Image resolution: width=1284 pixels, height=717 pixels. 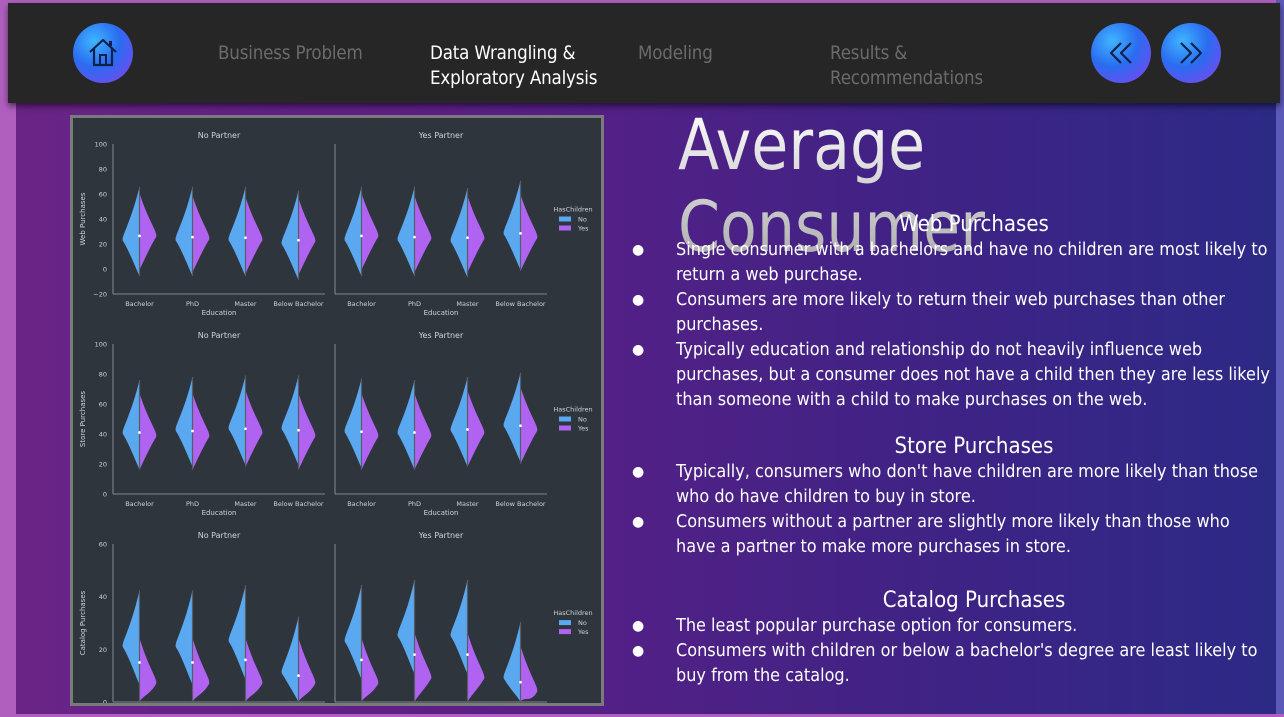 What do you see at coordinates (974, 446) in the screenshot?
I see `section-heading-store: Store Purchases` at bounding box center [974, 446].